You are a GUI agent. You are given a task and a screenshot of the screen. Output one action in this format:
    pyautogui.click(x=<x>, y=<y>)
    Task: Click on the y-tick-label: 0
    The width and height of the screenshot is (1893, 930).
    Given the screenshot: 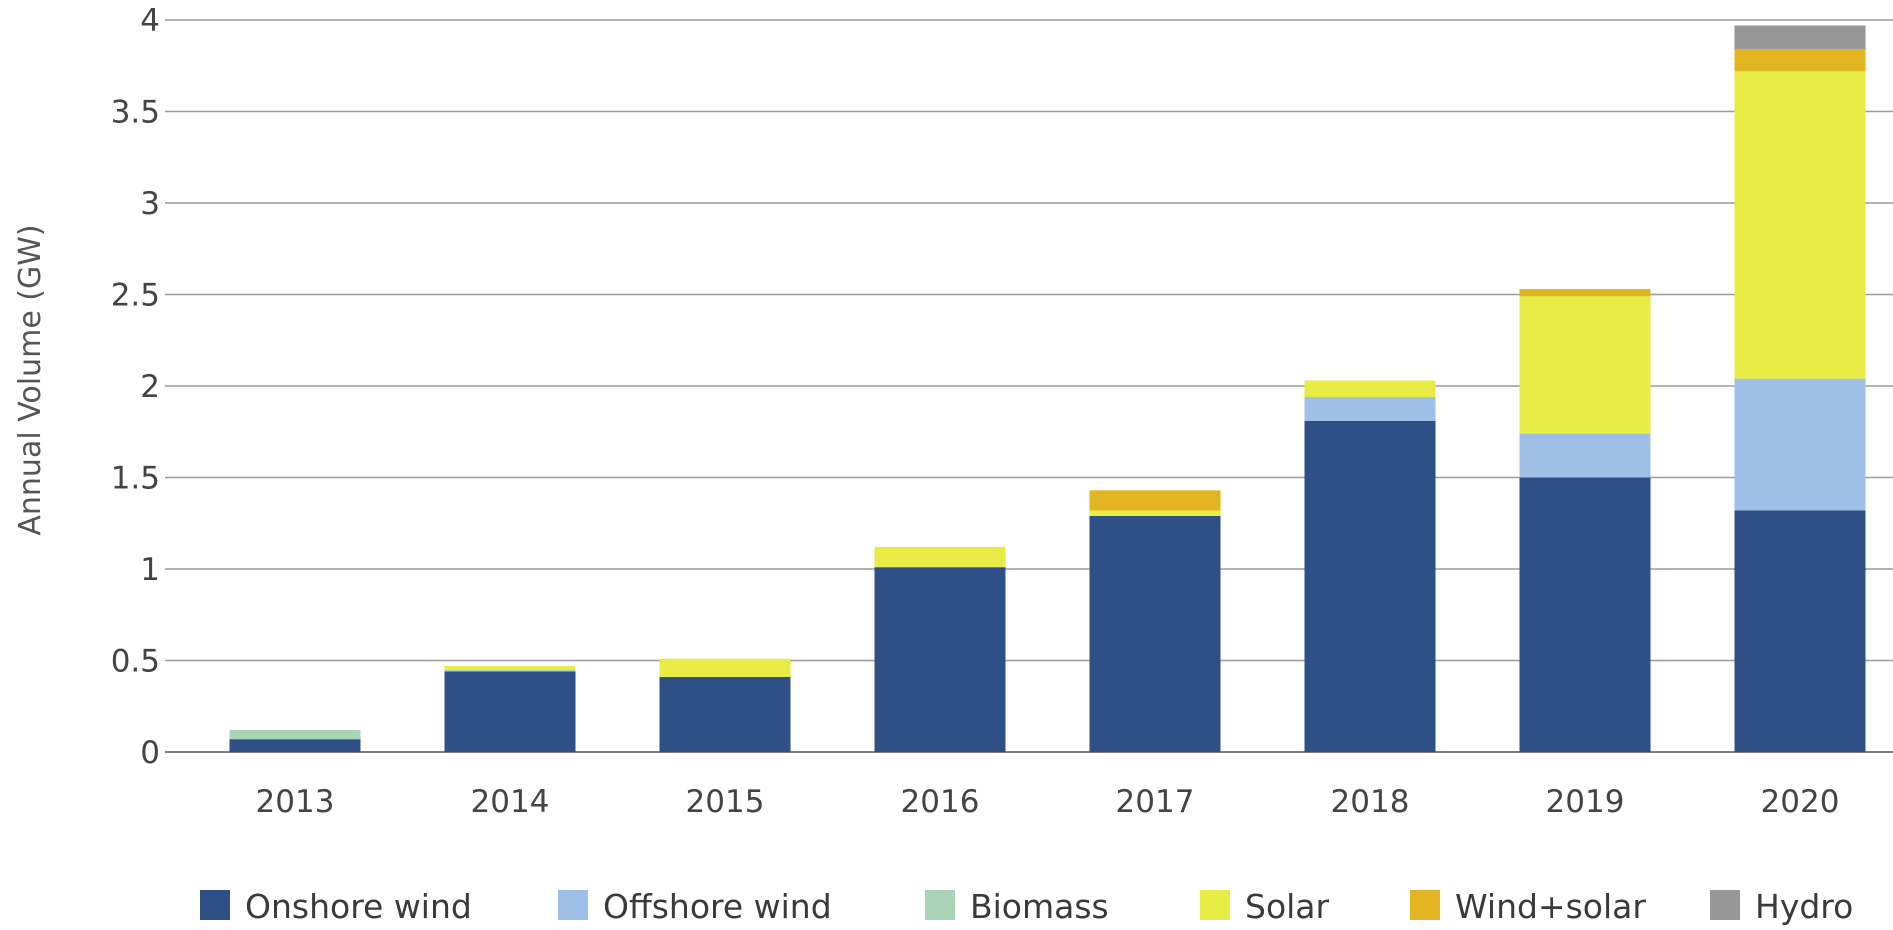 What is the action you would take?
    pyautogui.click(x=150, y=753)
    